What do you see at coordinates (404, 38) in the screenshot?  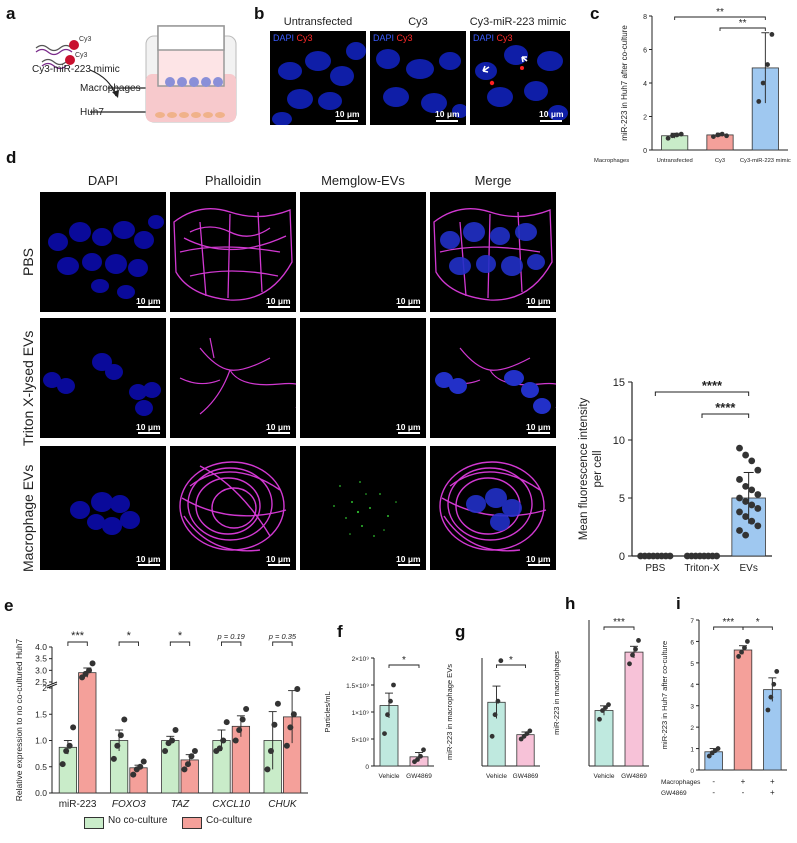 I see `b-cy3-label-2: Cy3` at bounding box center [404, 38].